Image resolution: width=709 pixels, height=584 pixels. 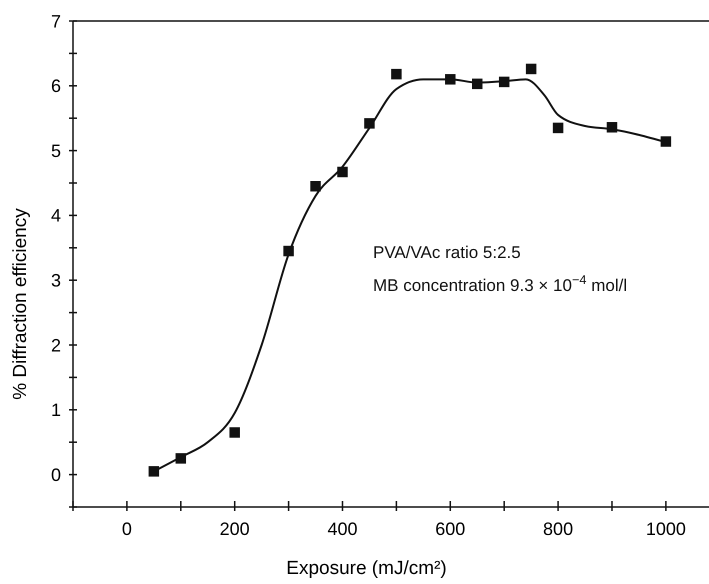 I want to click on y-tick-label: 6, so click(x=55, y=86).